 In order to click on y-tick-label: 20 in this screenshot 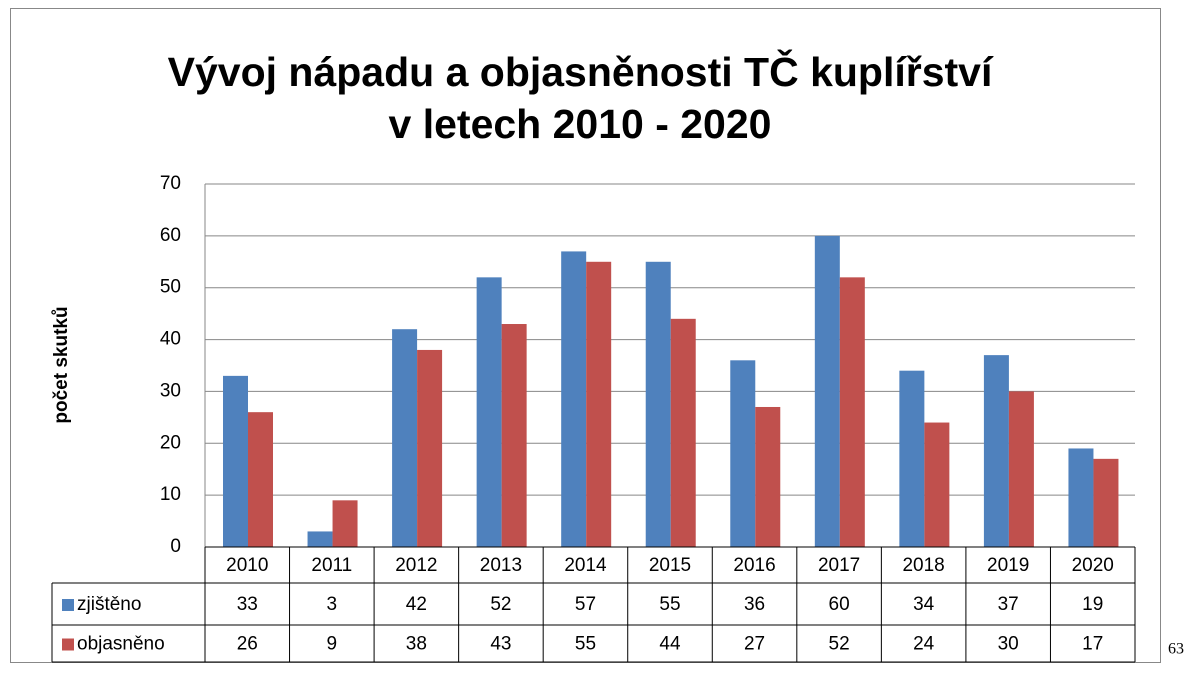, I will do `click(170, 442)`.